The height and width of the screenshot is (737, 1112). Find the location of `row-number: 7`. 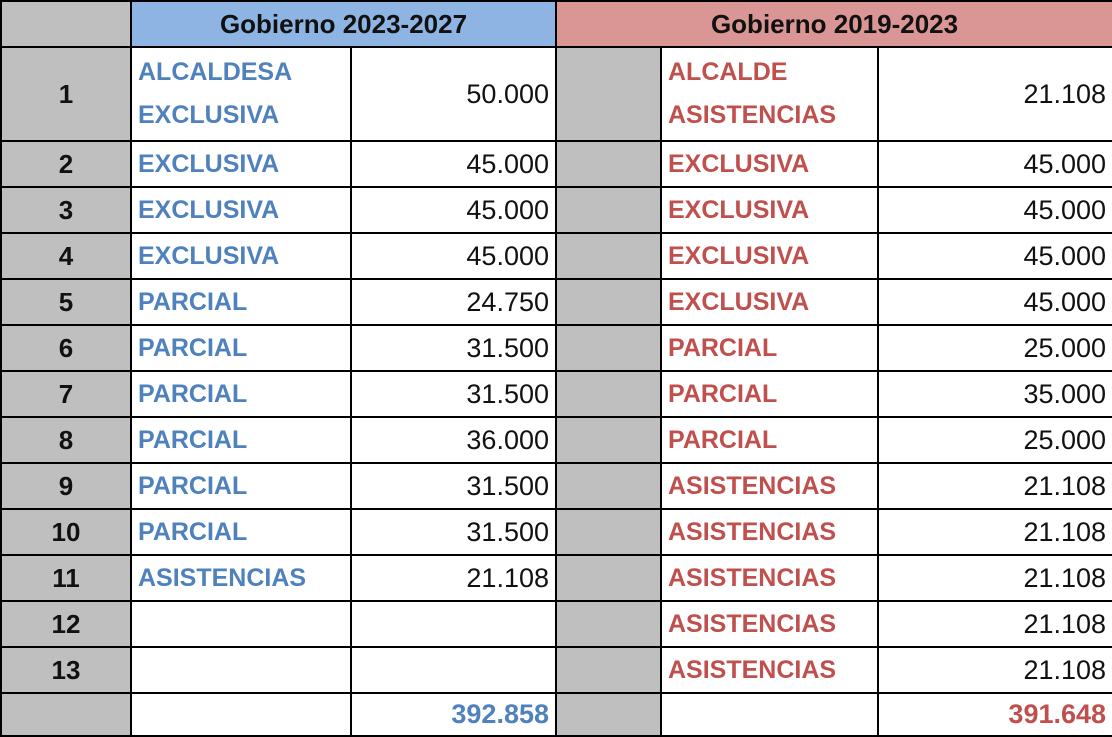

row-number: 7 is located at coordinates (66, 394).